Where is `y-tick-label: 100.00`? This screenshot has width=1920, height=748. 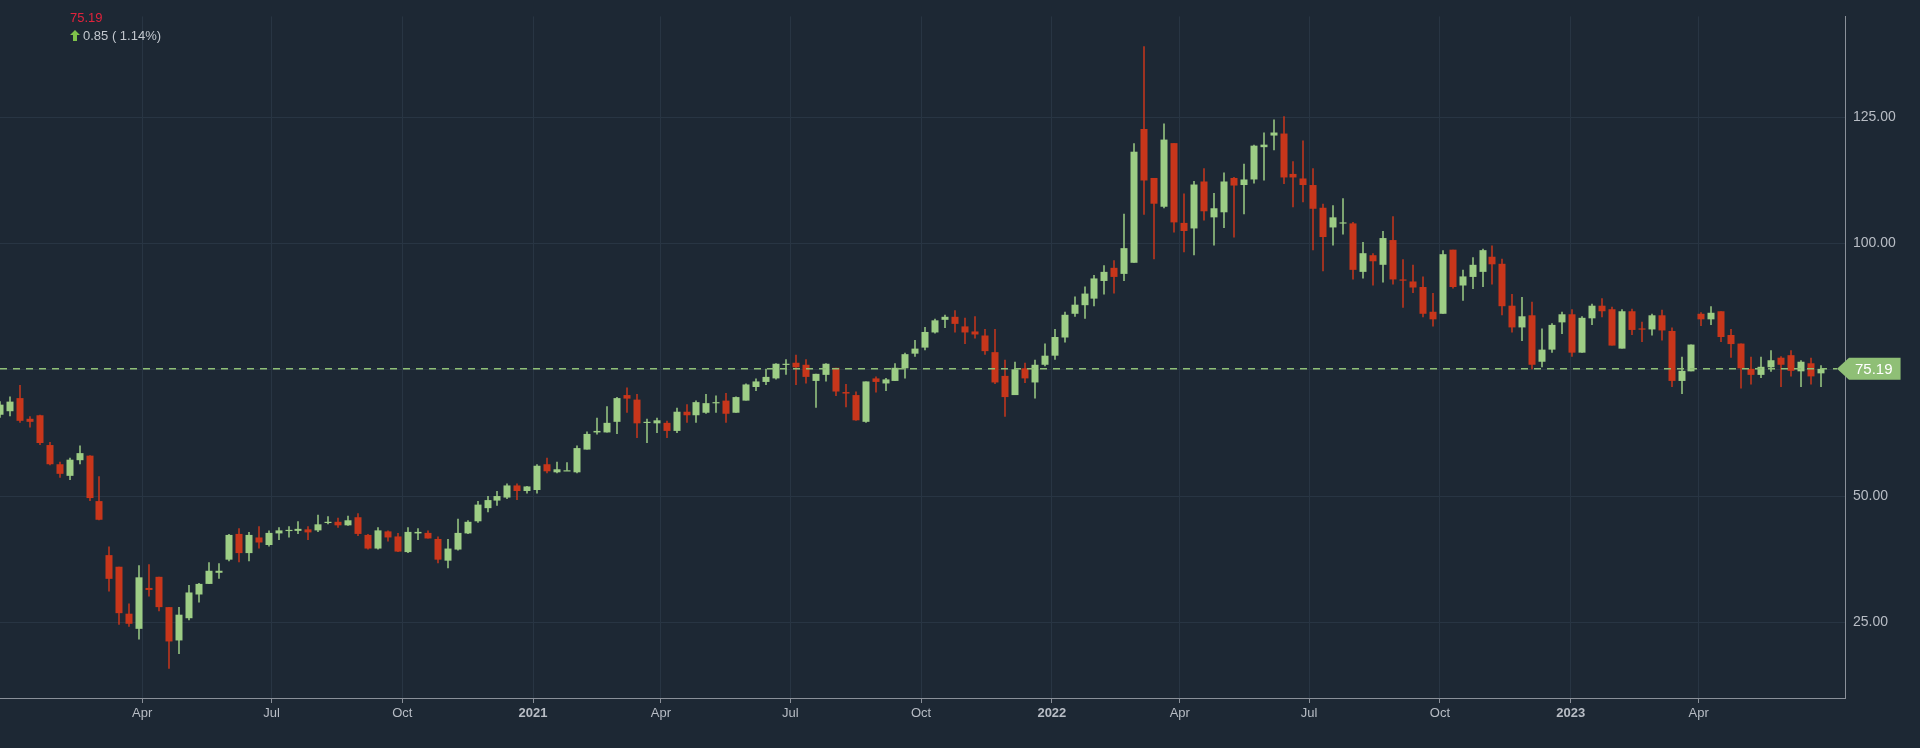
y-tick-label: 100.00 is located at coordinates (1875, 242).